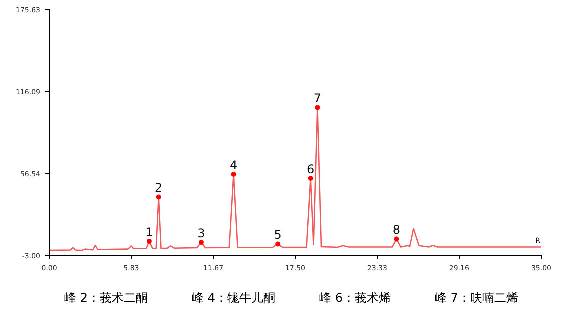  What do you see at coordinates (106, 298) in the screenshot?
I see `text: 峰 2：莪术二酮` at bounding box center [106, 298].